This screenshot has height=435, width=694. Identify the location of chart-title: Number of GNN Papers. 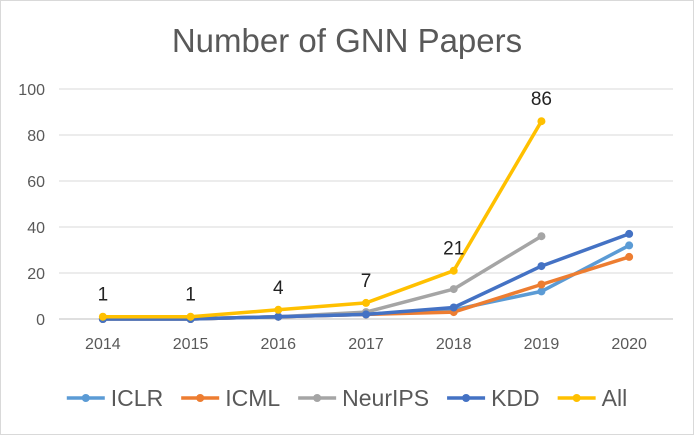
(347, 40).